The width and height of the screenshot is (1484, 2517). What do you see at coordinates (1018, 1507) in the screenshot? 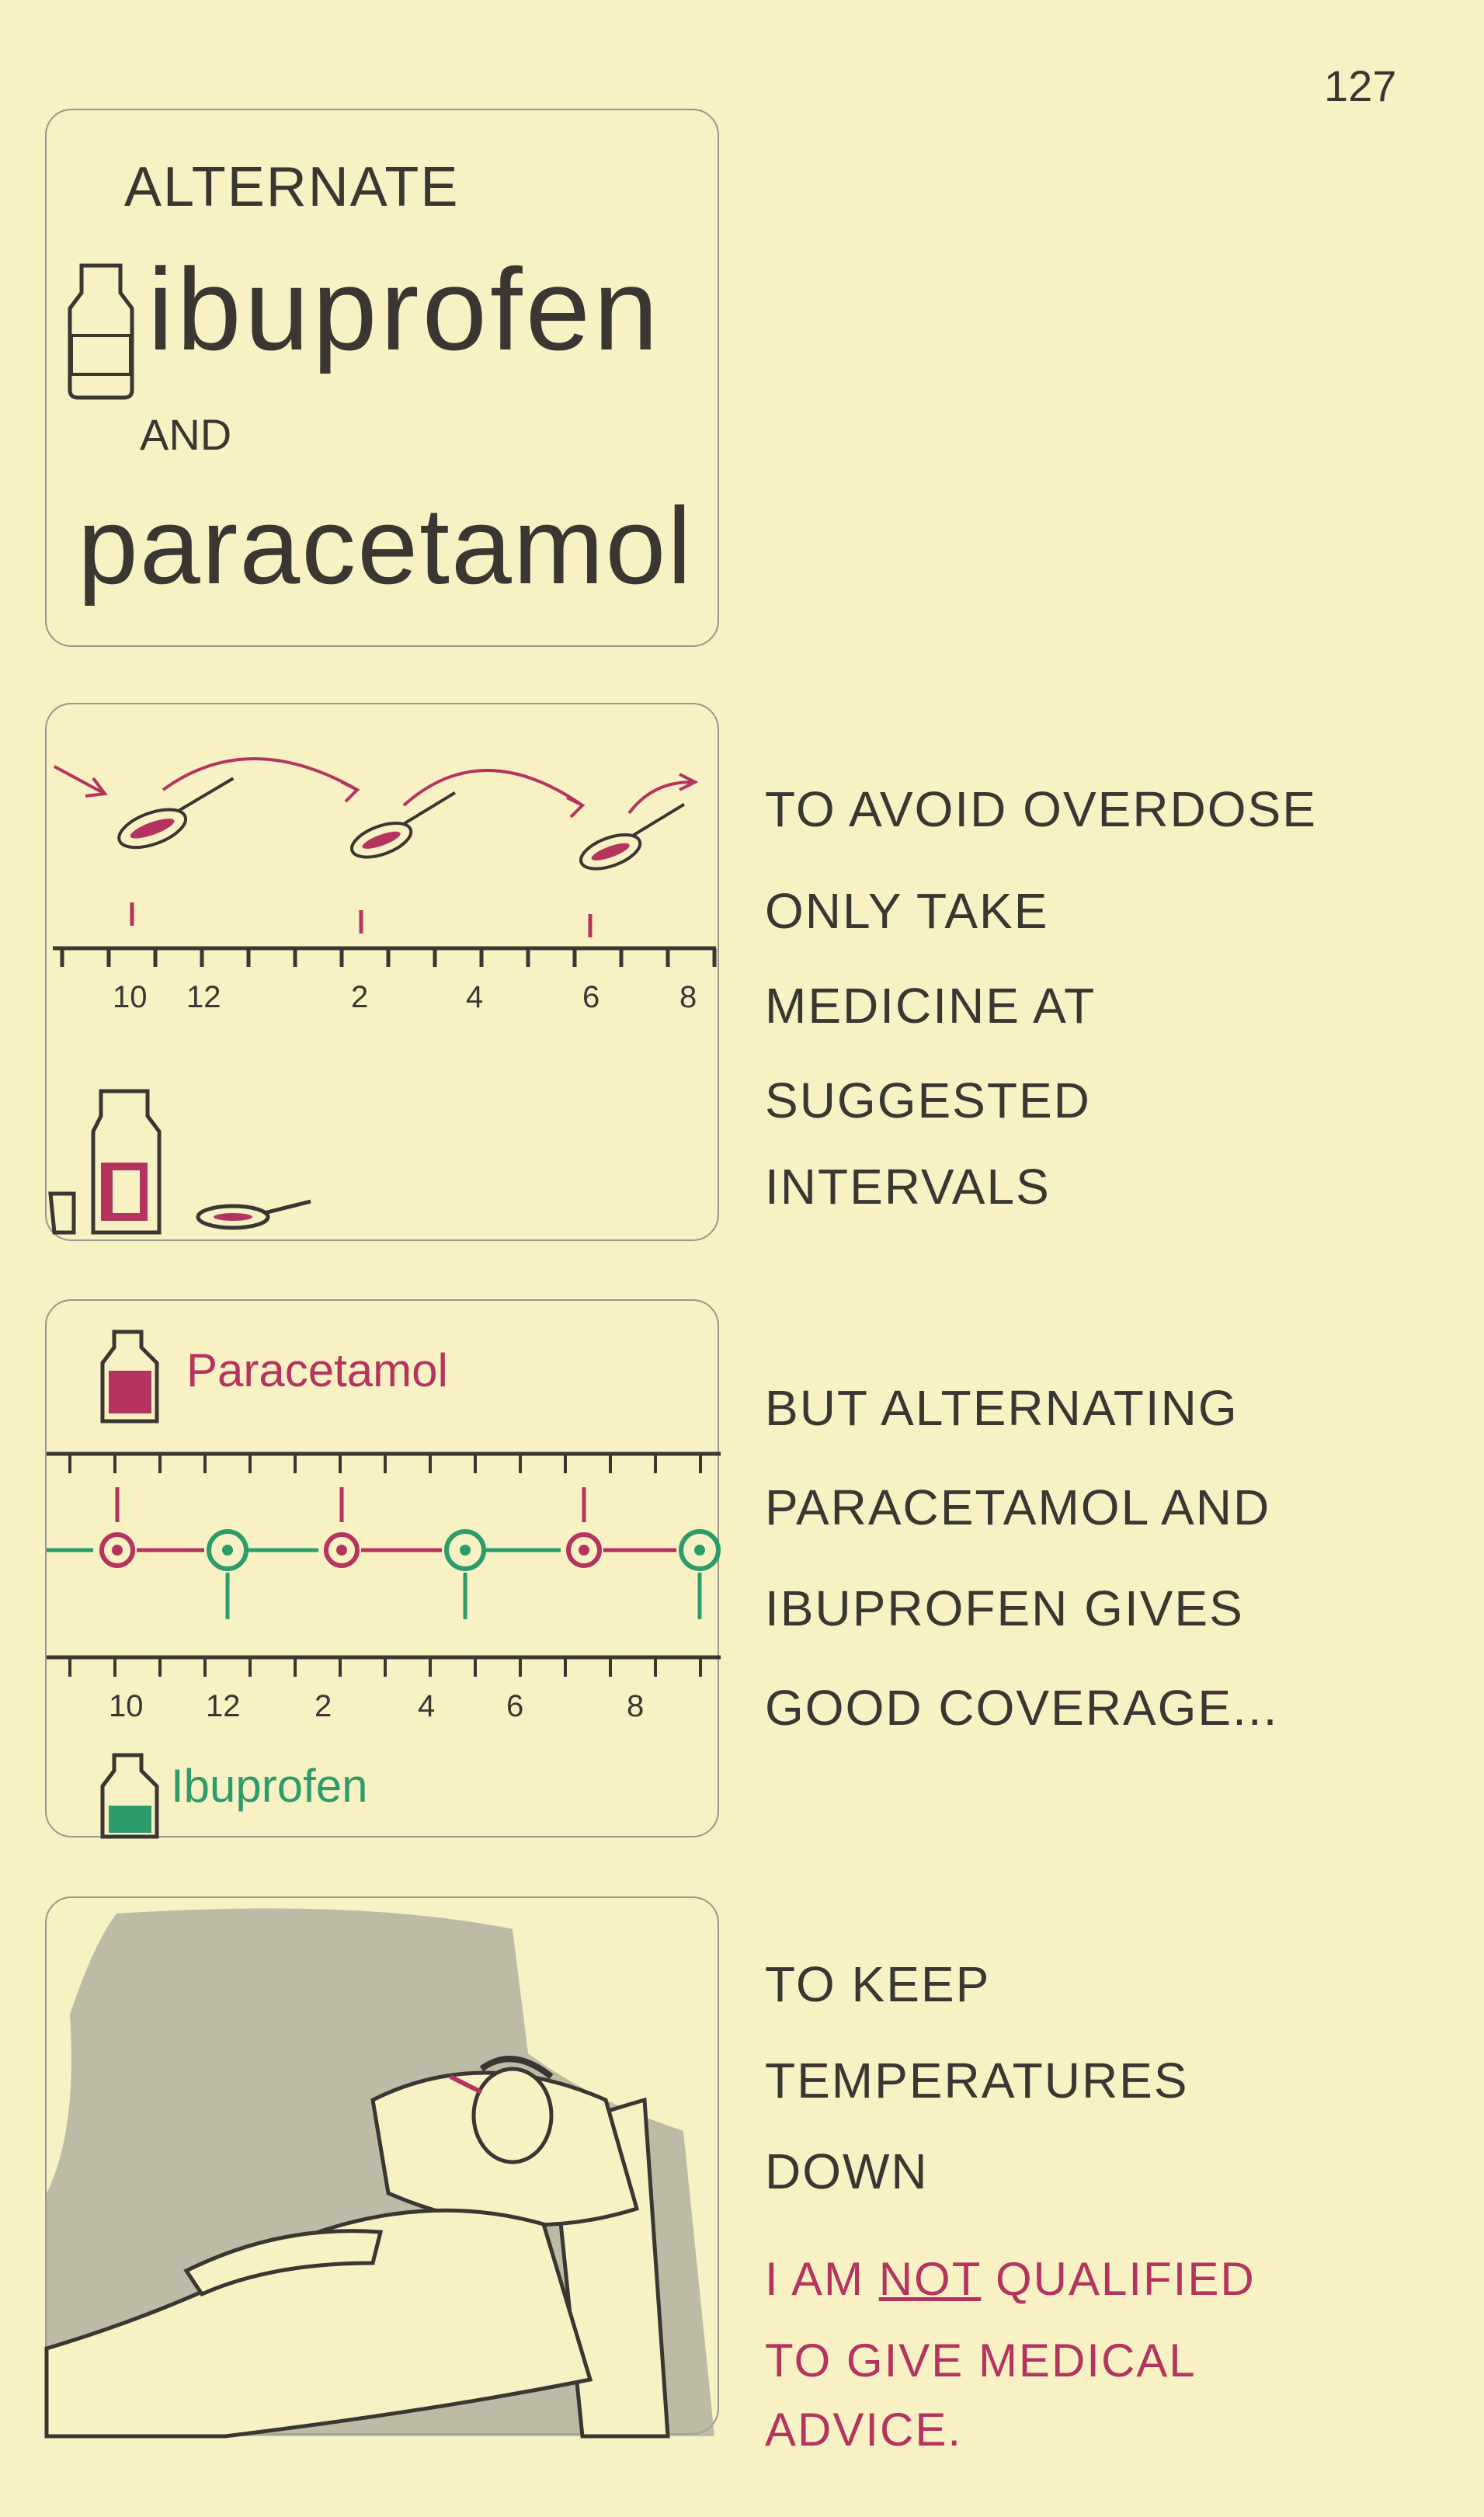
I see `caption-line: paracetamol and` at bounding box center [1018, 1507].